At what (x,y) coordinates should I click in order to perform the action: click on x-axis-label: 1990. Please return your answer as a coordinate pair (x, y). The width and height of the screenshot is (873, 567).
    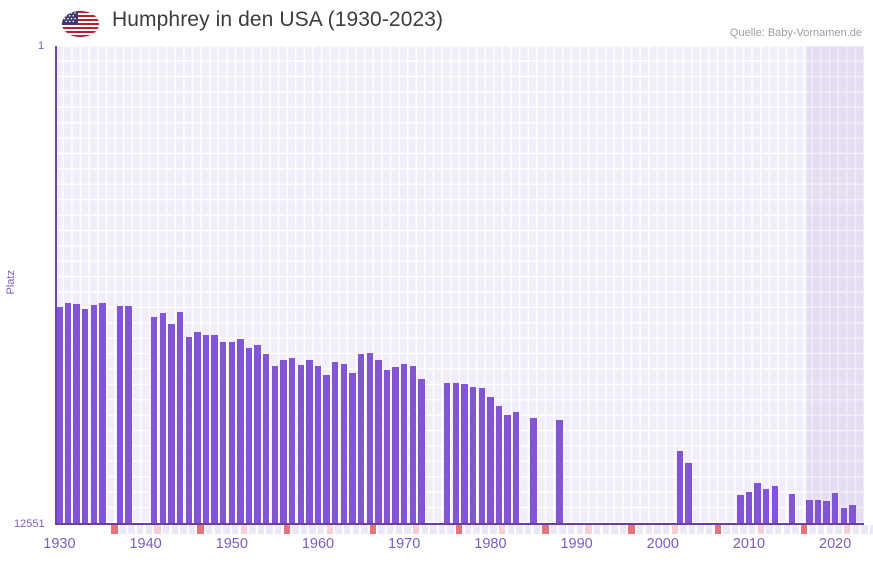
    Looking at the image, I should click on (576, 544).